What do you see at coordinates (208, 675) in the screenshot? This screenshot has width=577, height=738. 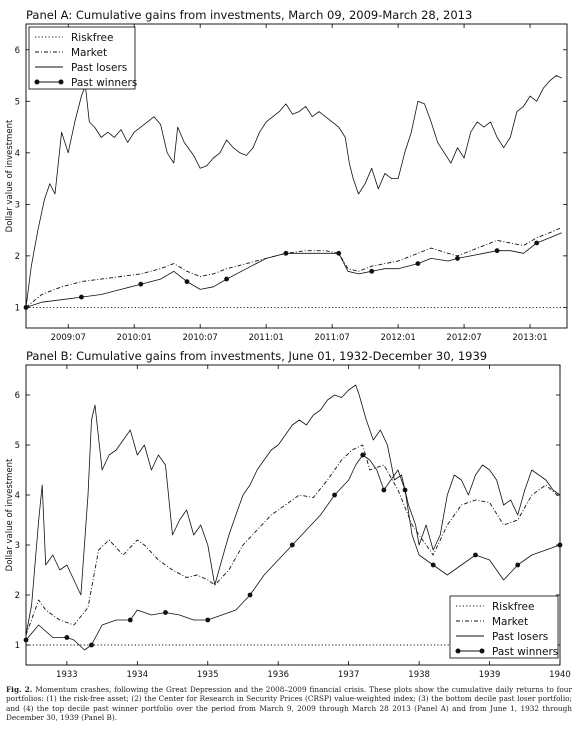 I see `x-tick-label: 1935` at bounding box center [208, 675].